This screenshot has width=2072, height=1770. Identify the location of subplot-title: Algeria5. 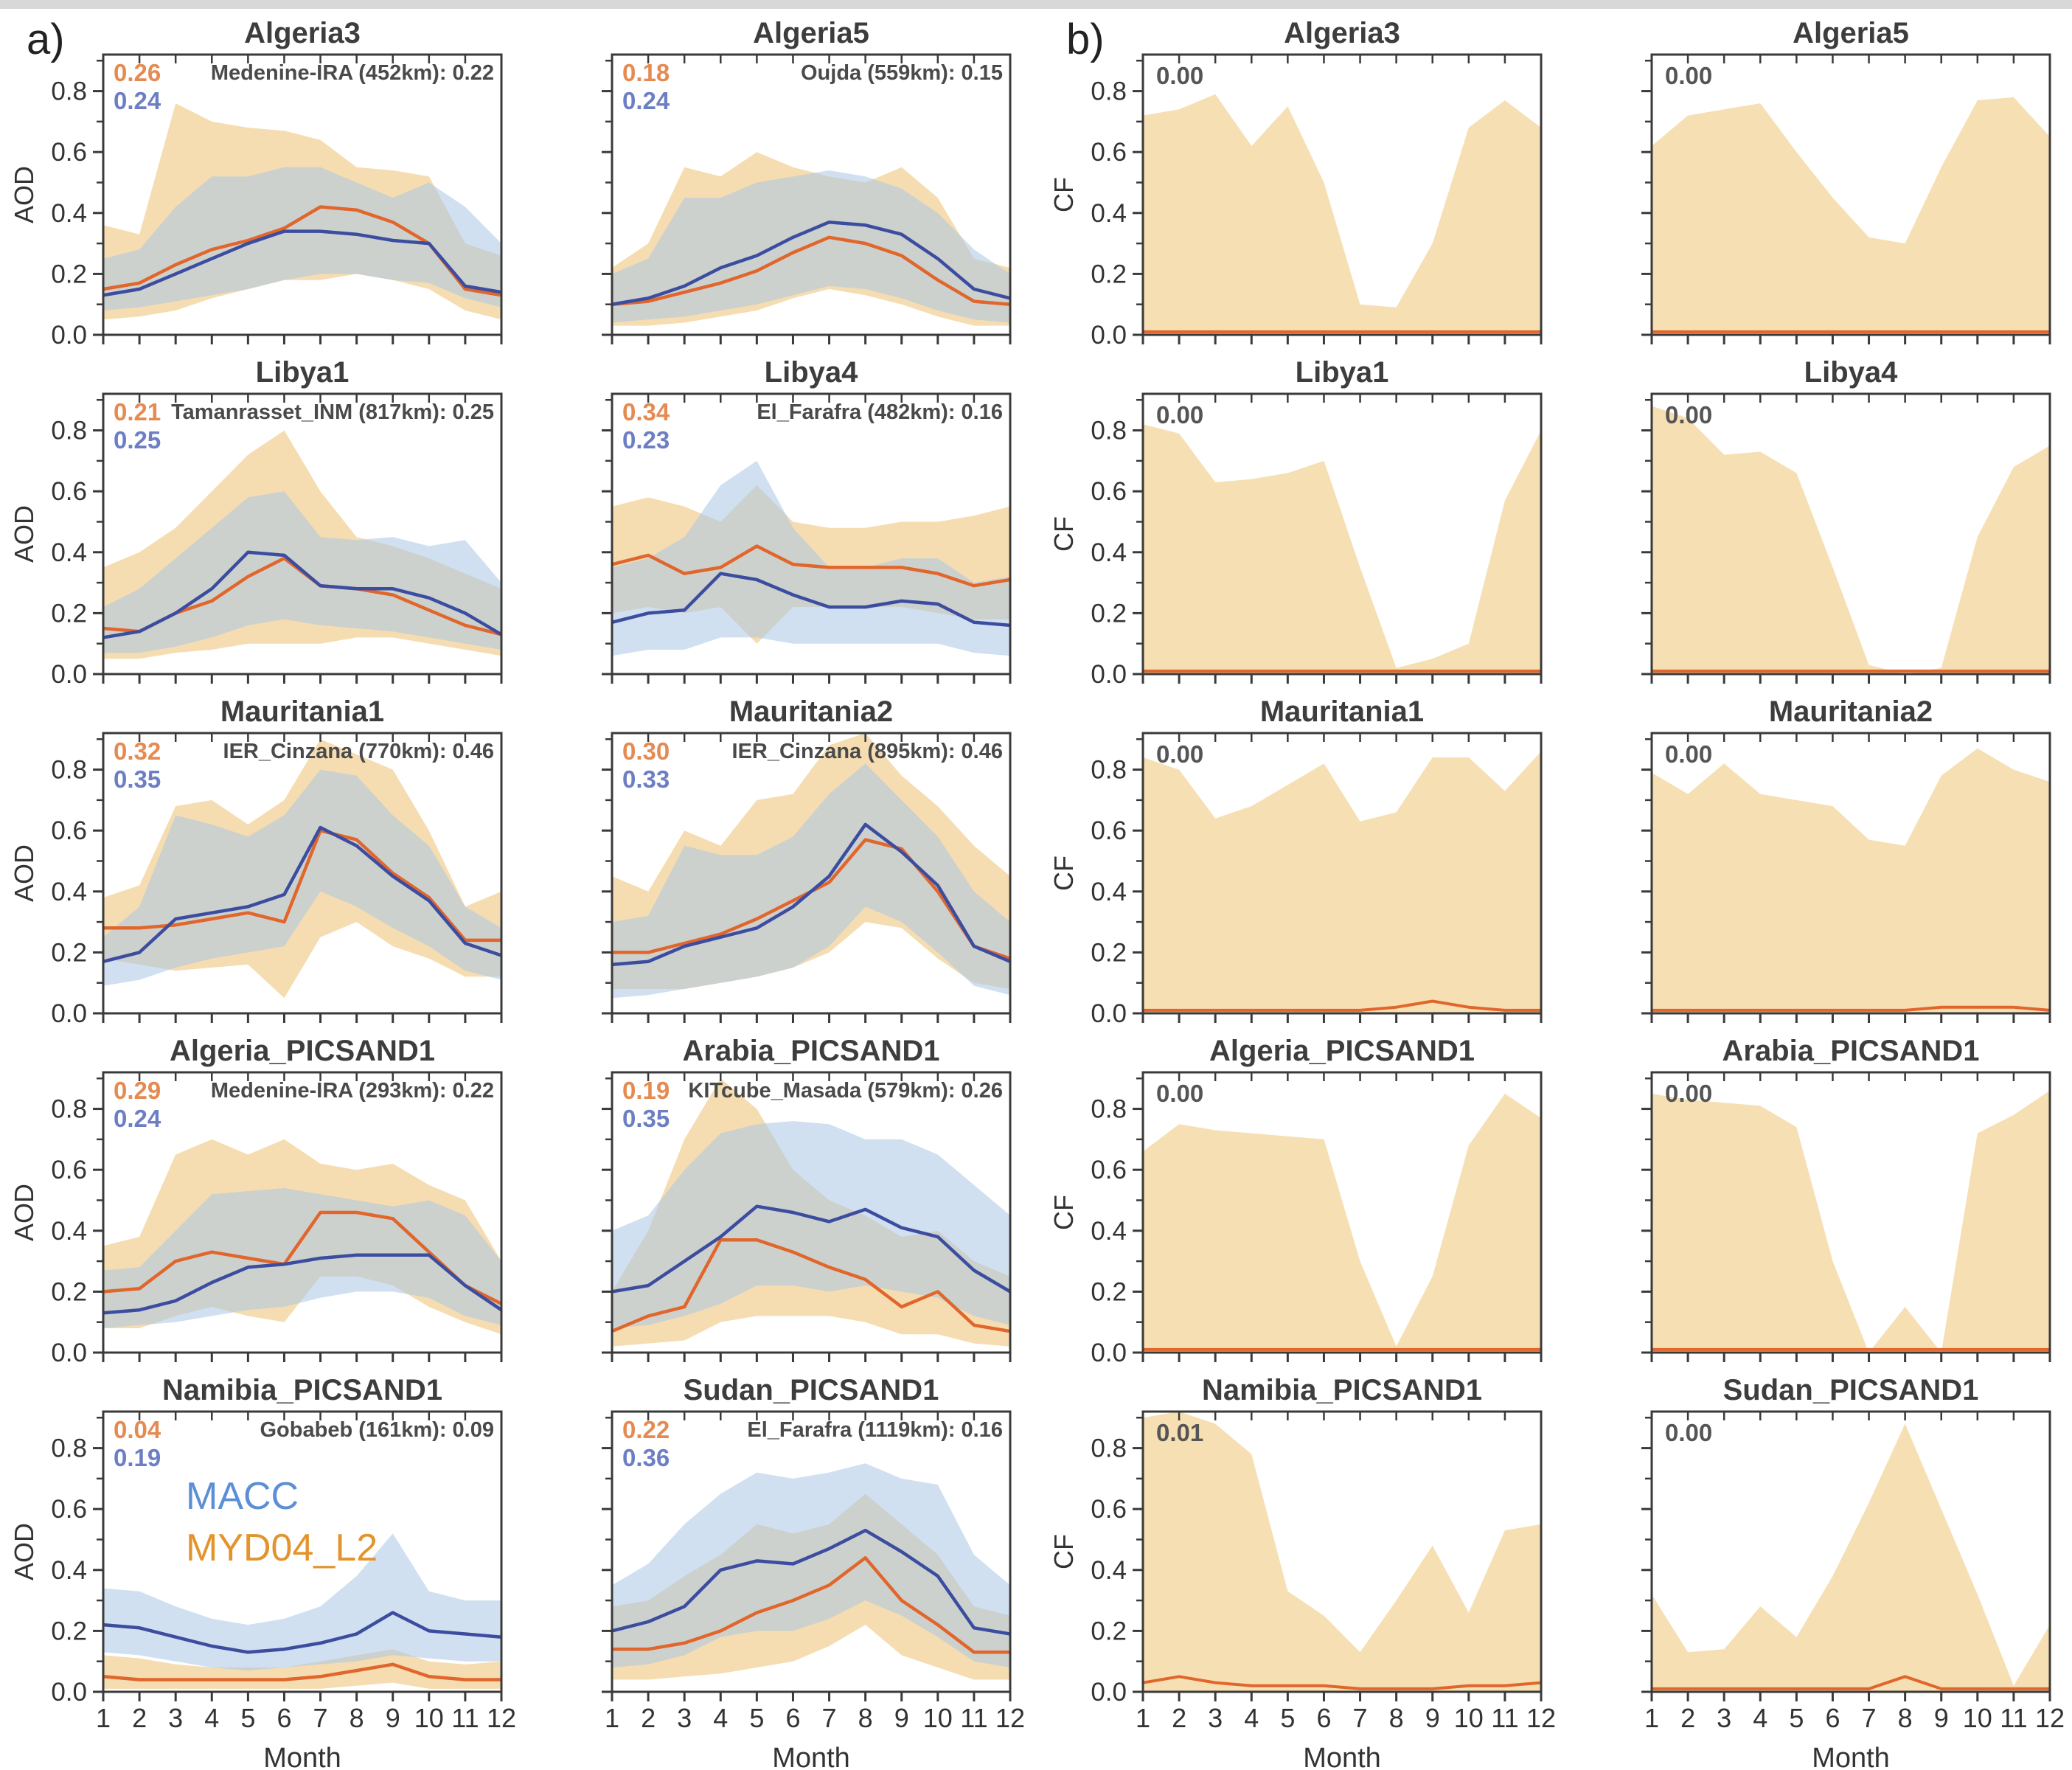
(811, 33).